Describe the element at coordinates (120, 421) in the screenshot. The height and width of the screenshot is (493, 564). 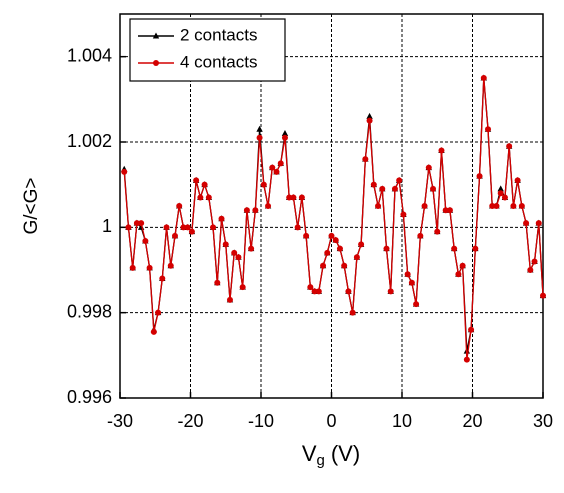
I see `x-tick-label: -30` at that location.